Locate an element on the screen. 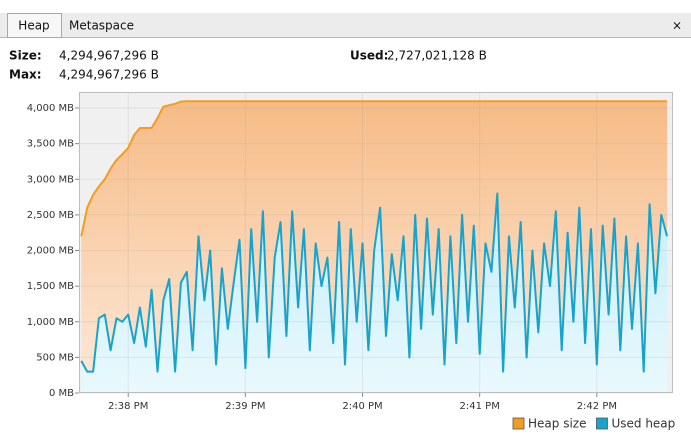 The width and height of the screenshot is (691, 443). x-tick-label: 2:41 PM is located at coordinates (480, 406).